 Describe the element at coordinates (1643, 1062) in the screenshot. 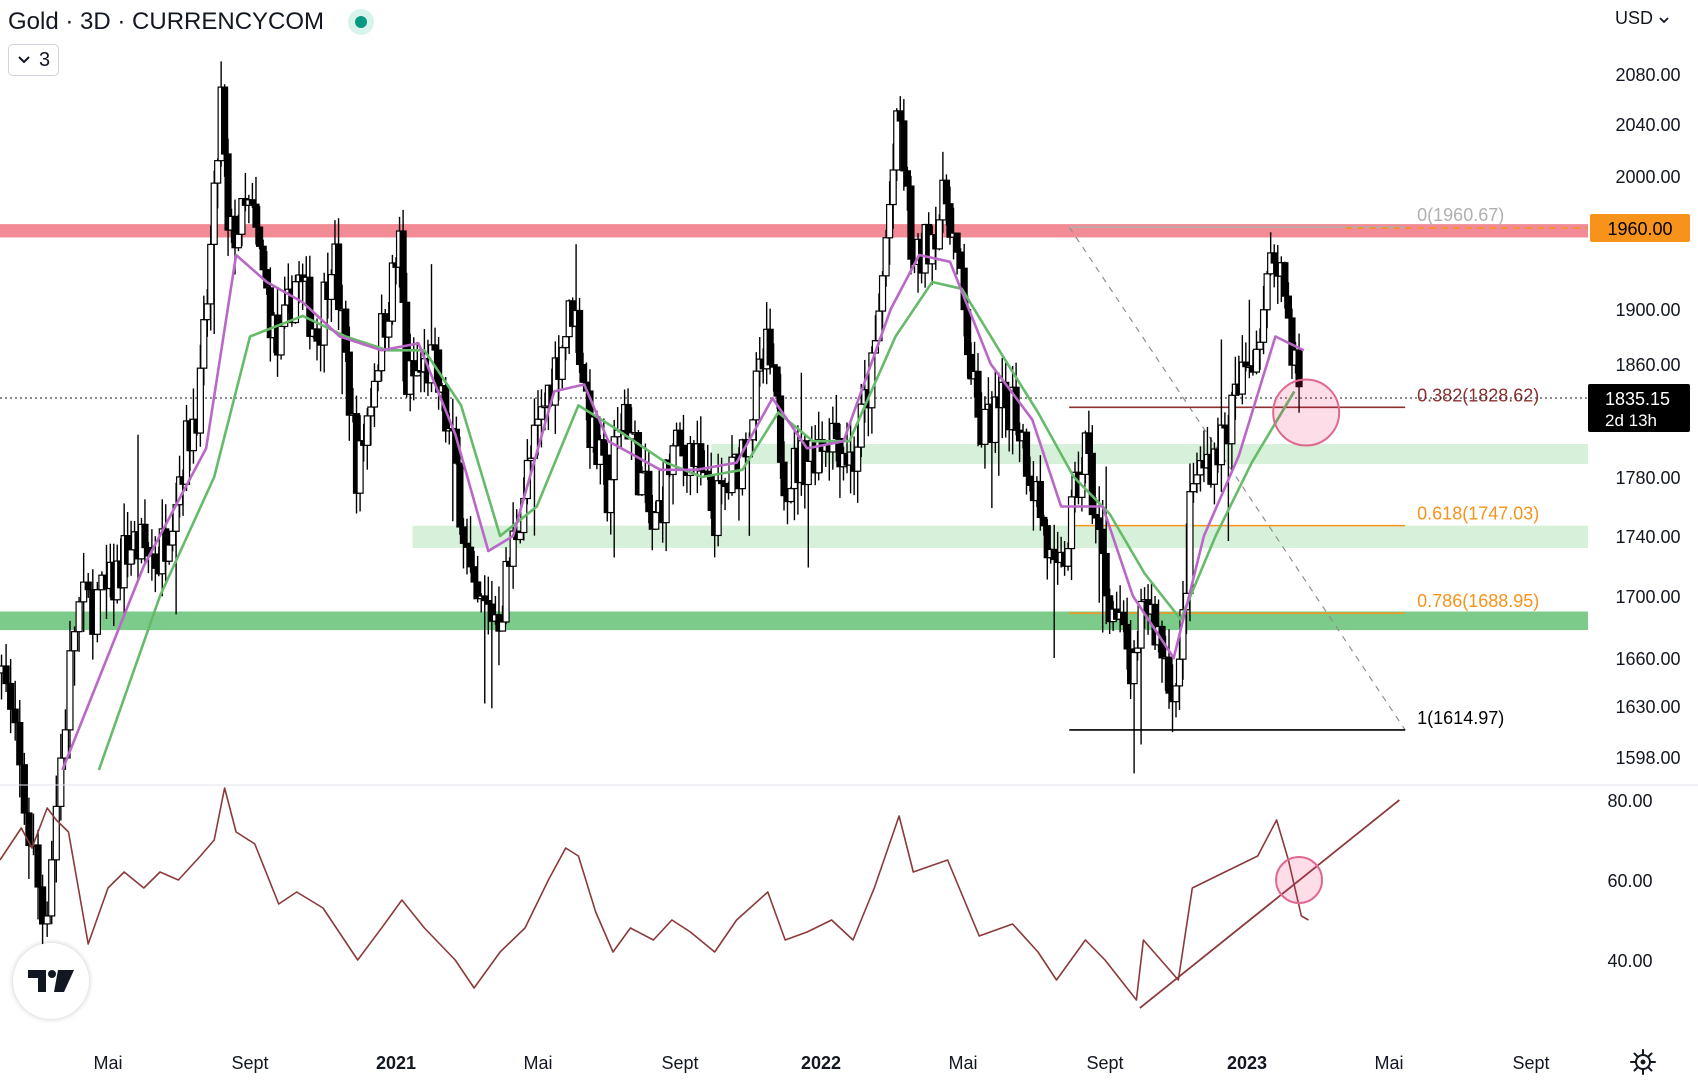

I see `gear-icon` at that location.